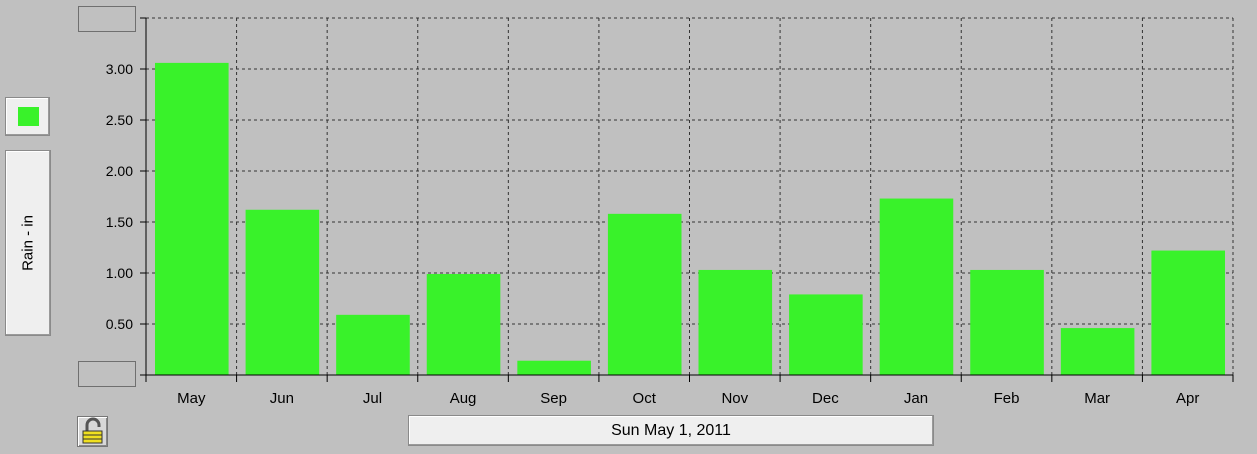  Describe the element at coordinates (282, 292) in the screenshot. I see `bar-jun` at that location.